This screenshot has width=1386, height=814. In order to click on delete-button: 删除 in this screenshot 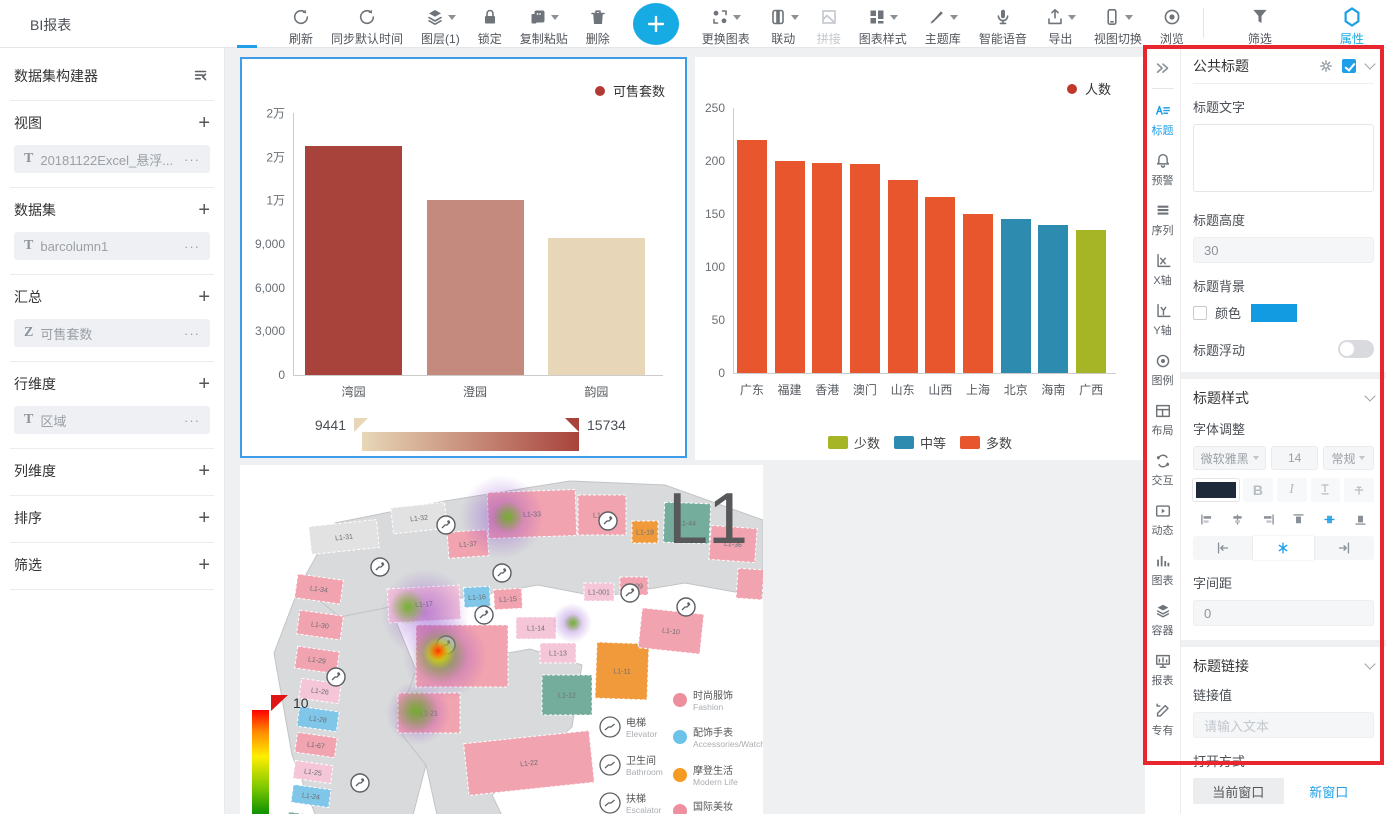, I will do `click(598, 23)`.